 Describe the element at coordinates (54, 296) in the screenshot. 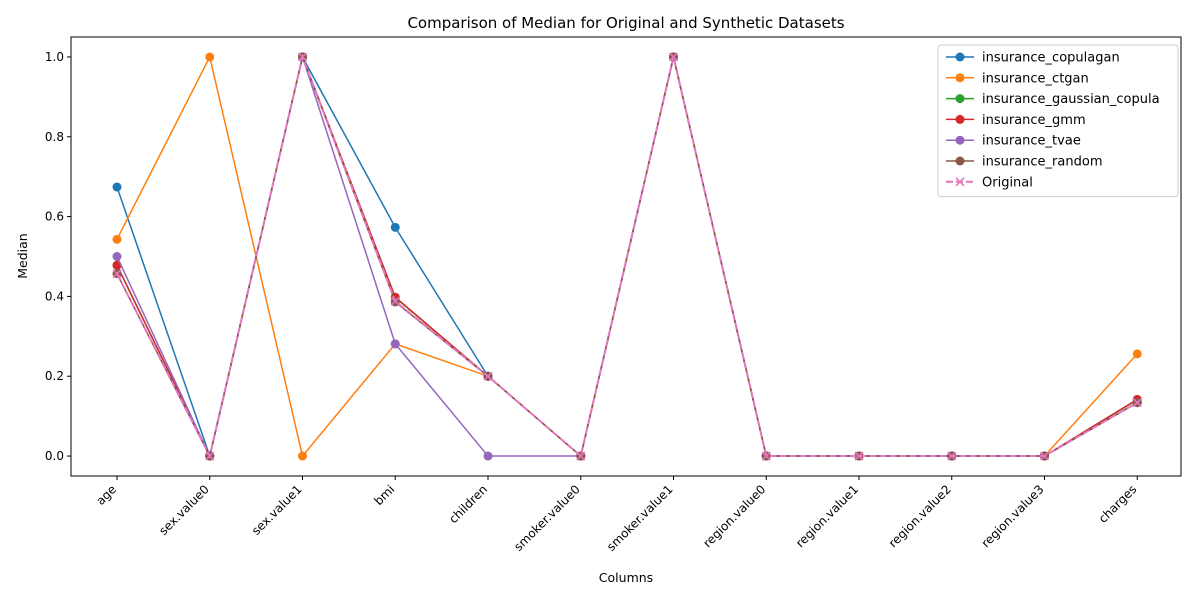

I see `y-tick-label: 0.4` at that location.